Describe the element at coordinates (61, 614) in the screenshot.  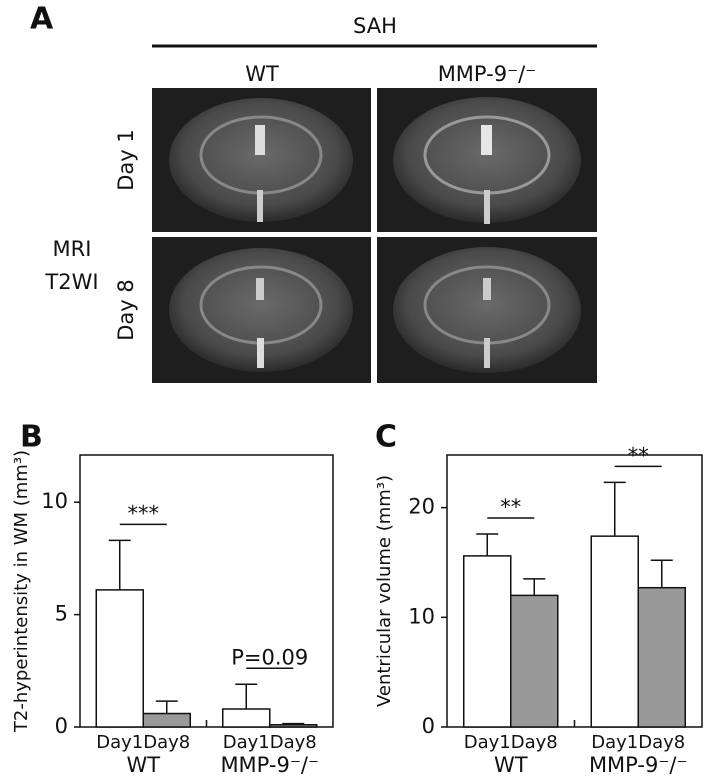
I see `y-tick-label: 5` at that location.